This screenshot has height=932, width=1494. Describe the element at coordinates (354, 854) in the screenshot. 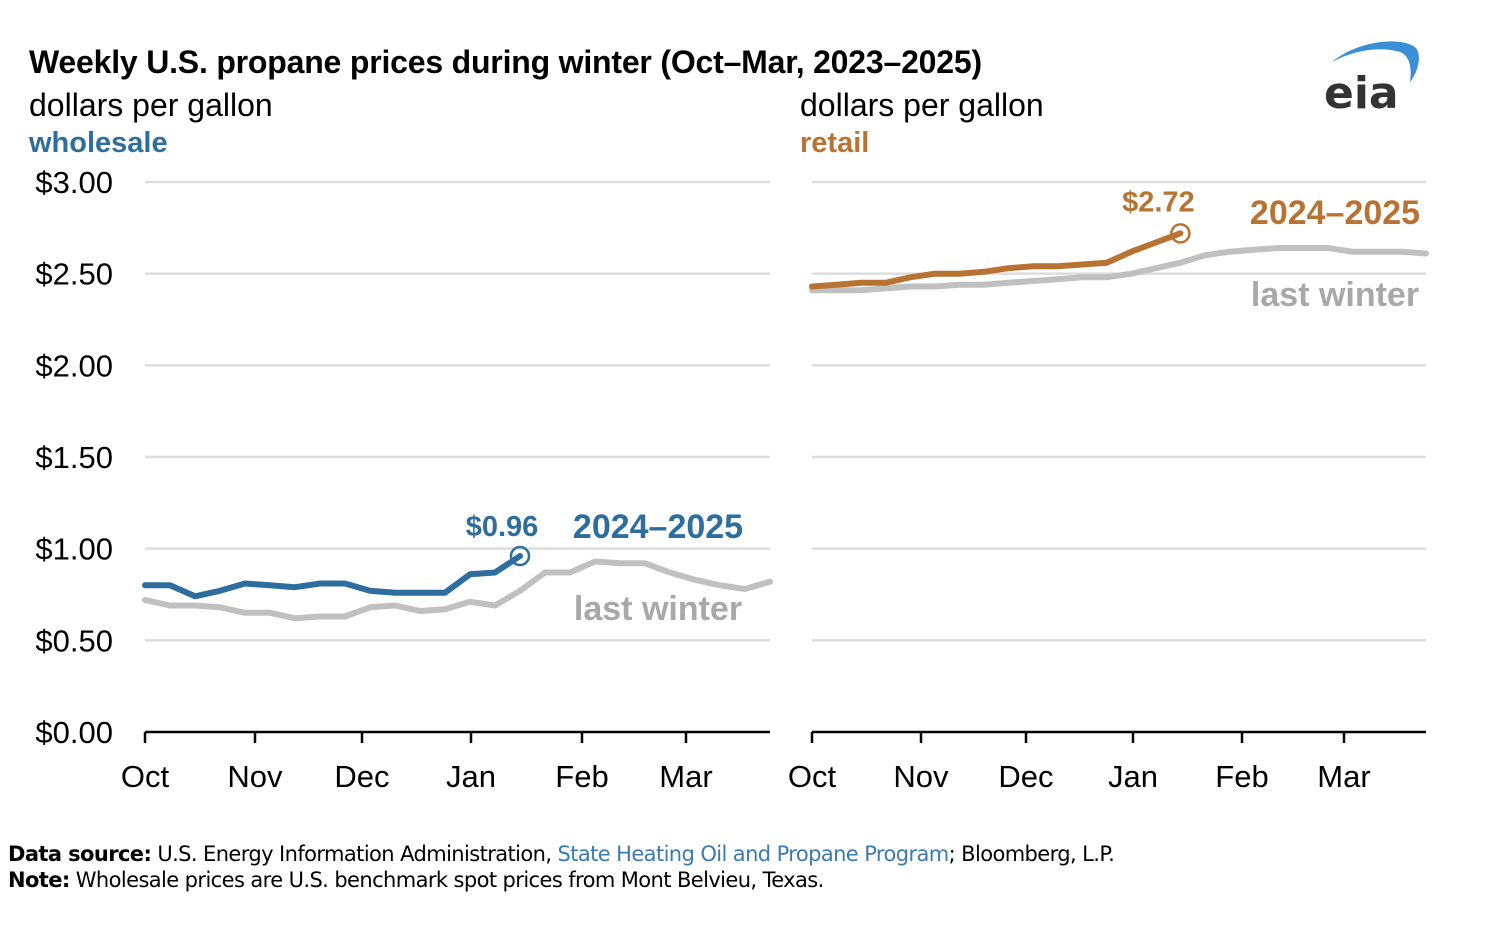

I see `data-source-text: U.S. Energy Information Administration,` at that location.